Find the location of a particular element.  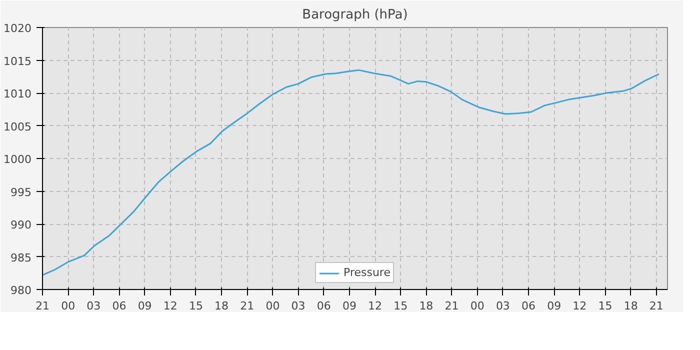

y-tick-label: 980 is located at coordinates (21, 290).